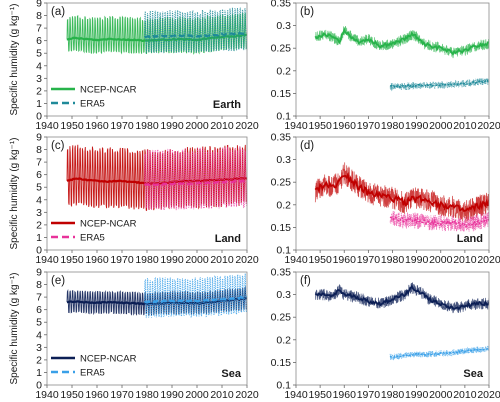 Image resolution: width=500 pixels, height=402 pixels. Describe the element at coordinates (39, 41) in the screenshot. I see `y-tick-label: 6` at that location.